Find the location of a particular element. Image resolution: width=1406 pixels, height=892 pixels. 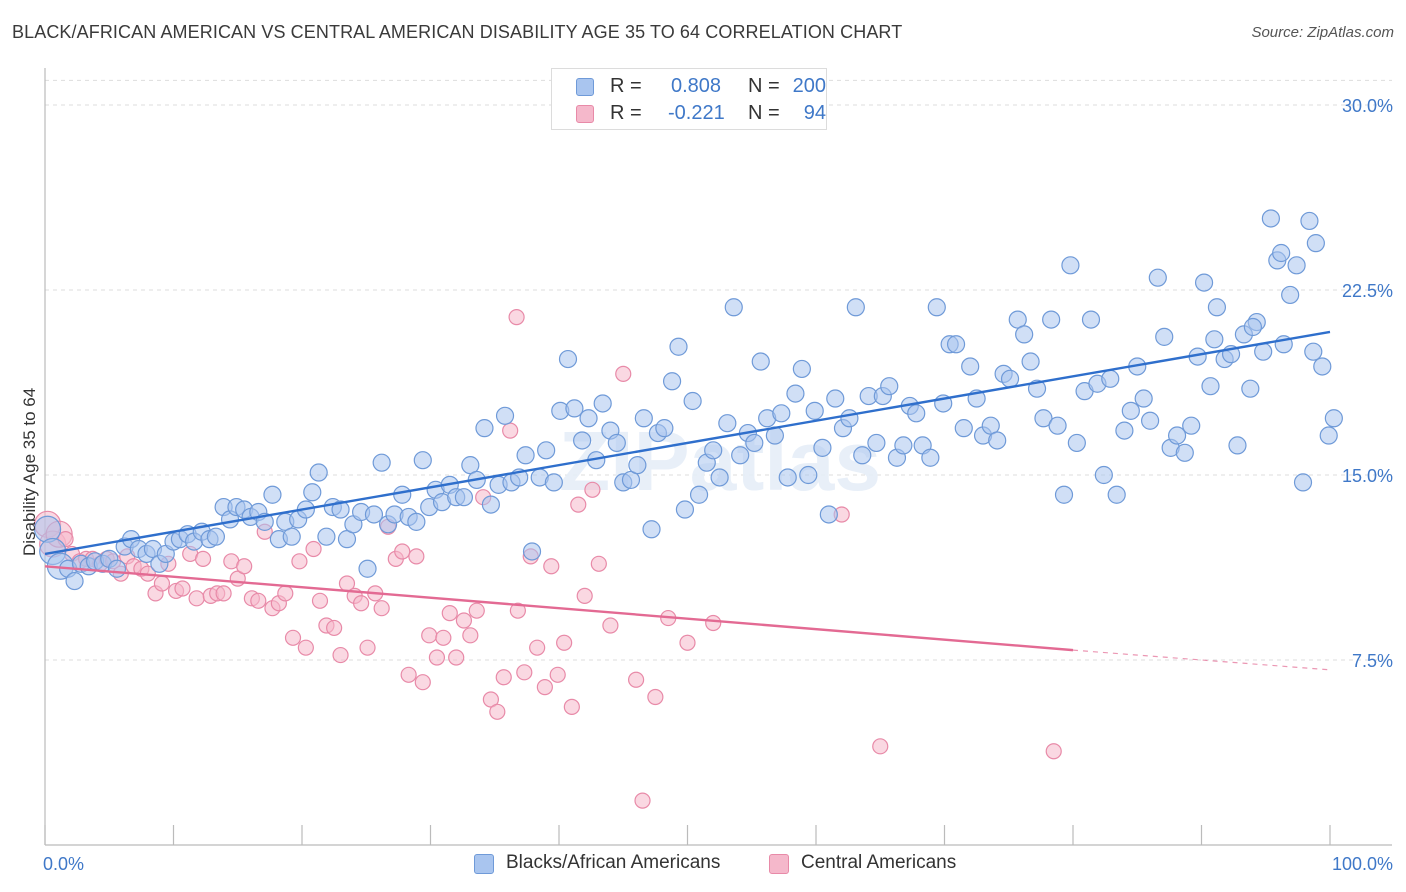

x-tick-label: 0.0% is located at coordinates (63, 864).